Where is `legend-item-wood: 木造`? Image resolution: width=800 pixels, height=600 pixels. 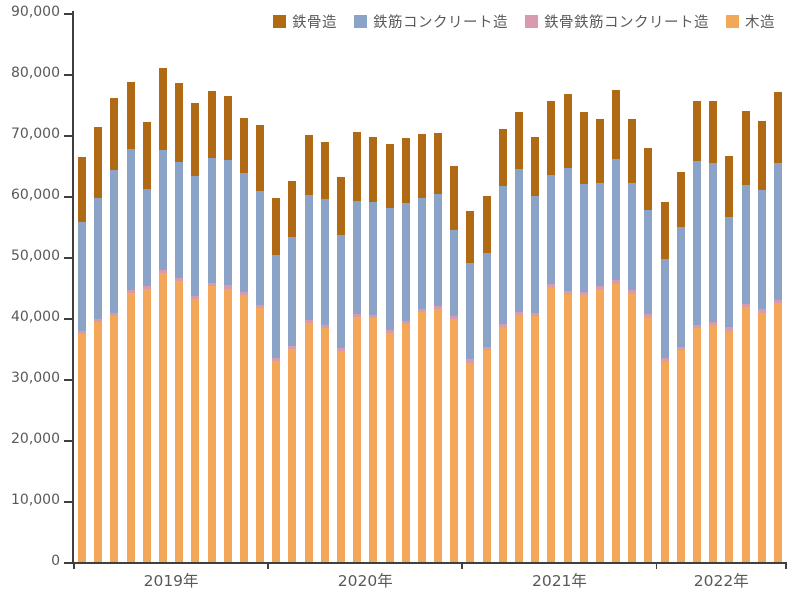
legend-item-wood: 木造 is located at coordinates (750, 21).